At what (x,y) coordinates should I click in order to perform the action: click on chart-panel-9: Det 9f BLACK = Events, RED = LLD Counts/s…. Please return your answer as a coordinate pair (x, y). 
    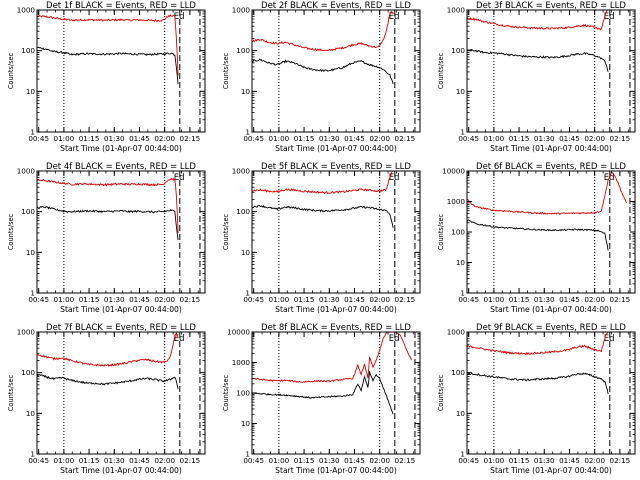
    Looking at the image, I should click on (536, 399).